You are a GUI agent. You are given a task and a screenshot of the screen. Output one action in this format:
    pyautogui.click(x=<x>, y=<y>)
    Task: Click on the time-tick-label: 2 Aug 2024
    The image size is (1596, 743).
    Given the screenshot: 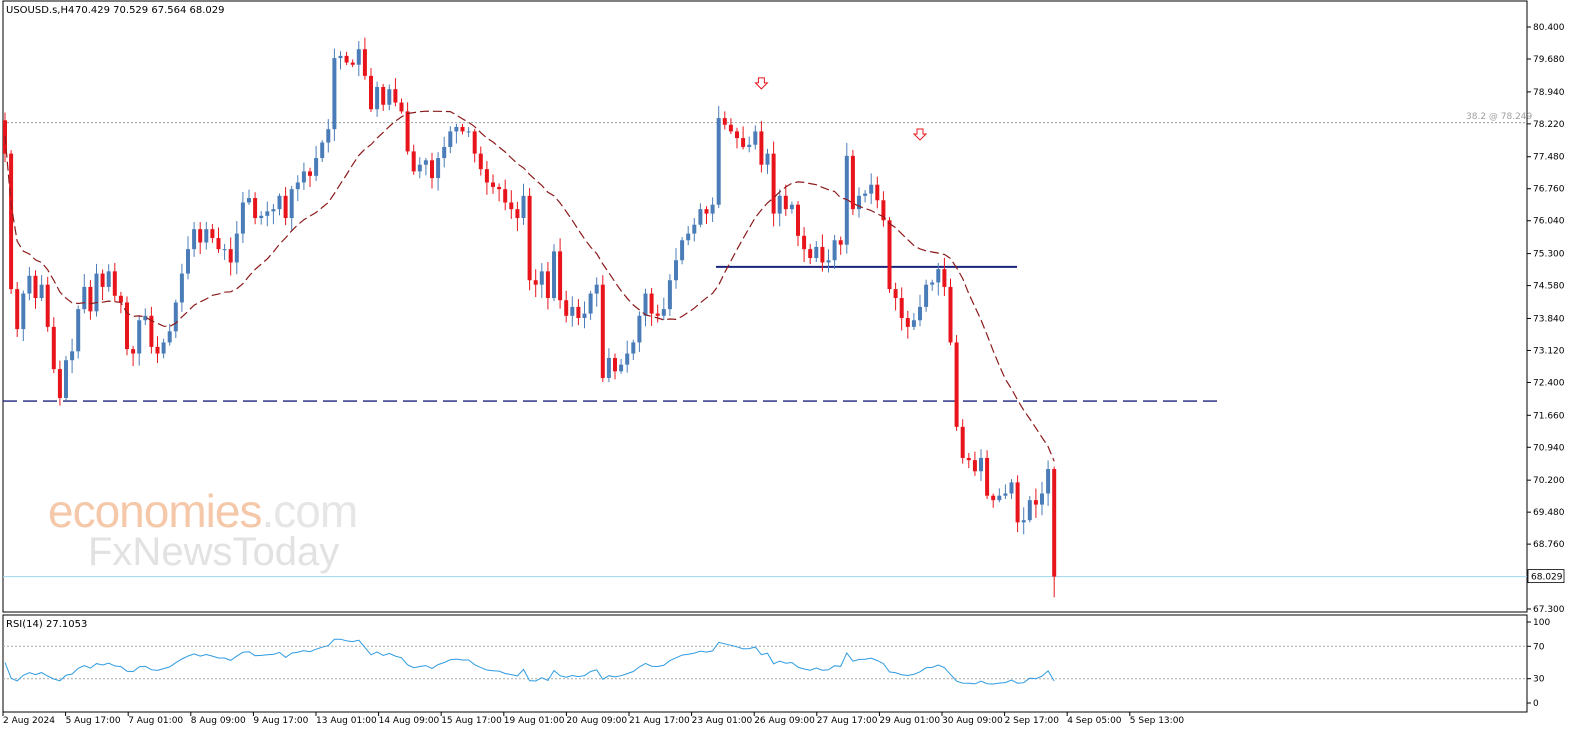 What is the action you would take?
    pyautogui.click(x=29, y=721)
    